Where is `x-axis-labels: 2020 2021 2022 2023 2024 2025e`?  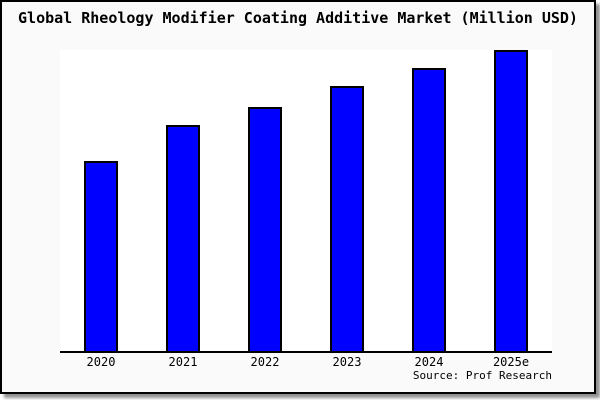 x-axis-labels: 2020 2021 2022 2023 2024 2025e is located at coordinates (306, 362).